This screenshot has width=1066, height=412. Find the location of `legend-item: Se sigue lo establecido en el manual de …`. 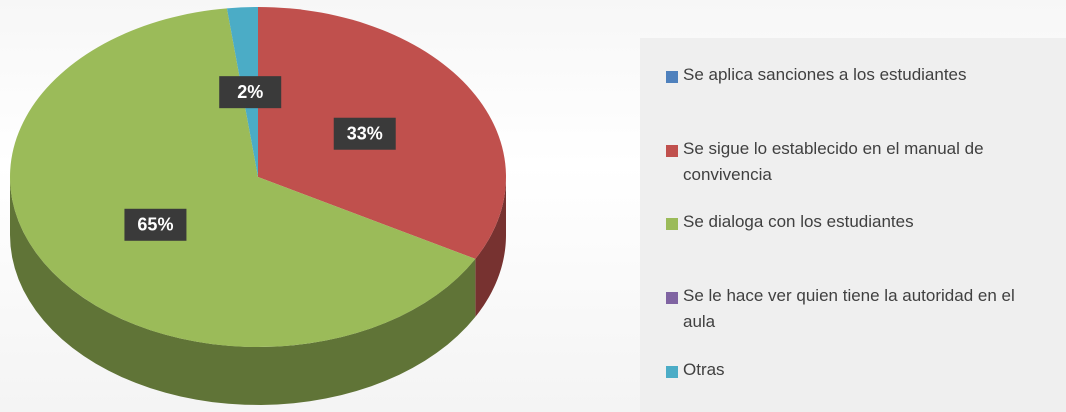

legend-item: Se sigue lo establecido en el manual de … is located at coordinates (861, 163).